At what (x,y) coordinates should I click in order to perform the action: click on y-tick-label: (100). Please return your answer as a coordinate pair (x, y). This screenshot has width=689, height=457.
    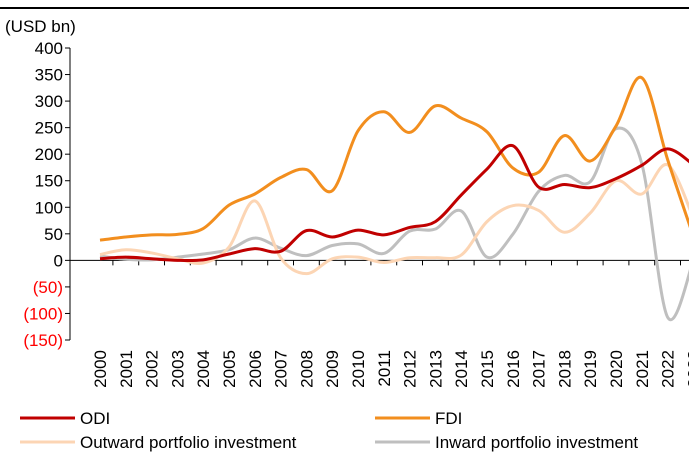
    Looking at the image, I should click on (43, 313).